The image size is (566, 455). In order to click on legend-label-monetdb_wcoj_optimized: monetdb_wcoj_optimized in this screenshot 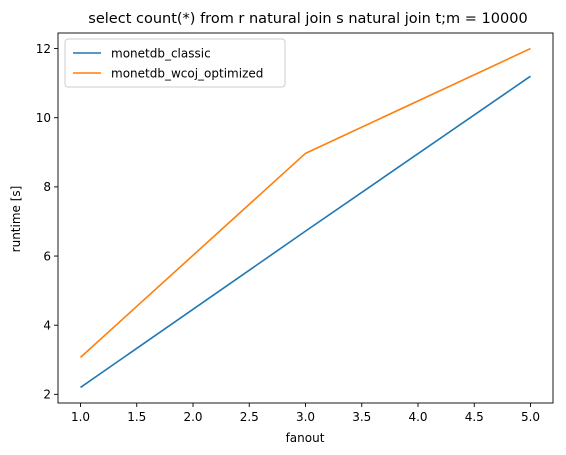, I will do `click(187, 73)`.